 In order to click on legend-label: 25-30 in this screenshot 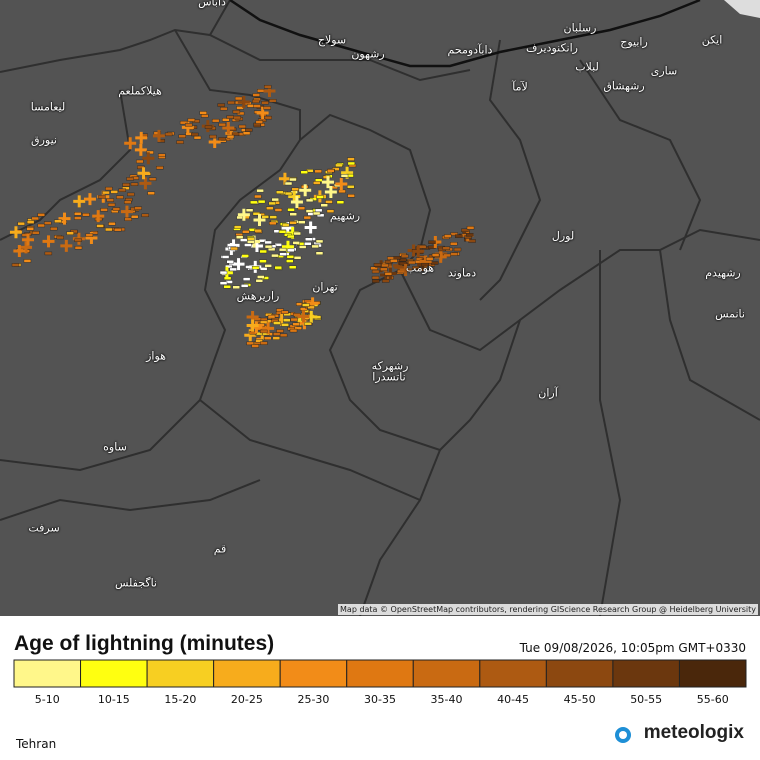, I will do `click(313, 699)`.